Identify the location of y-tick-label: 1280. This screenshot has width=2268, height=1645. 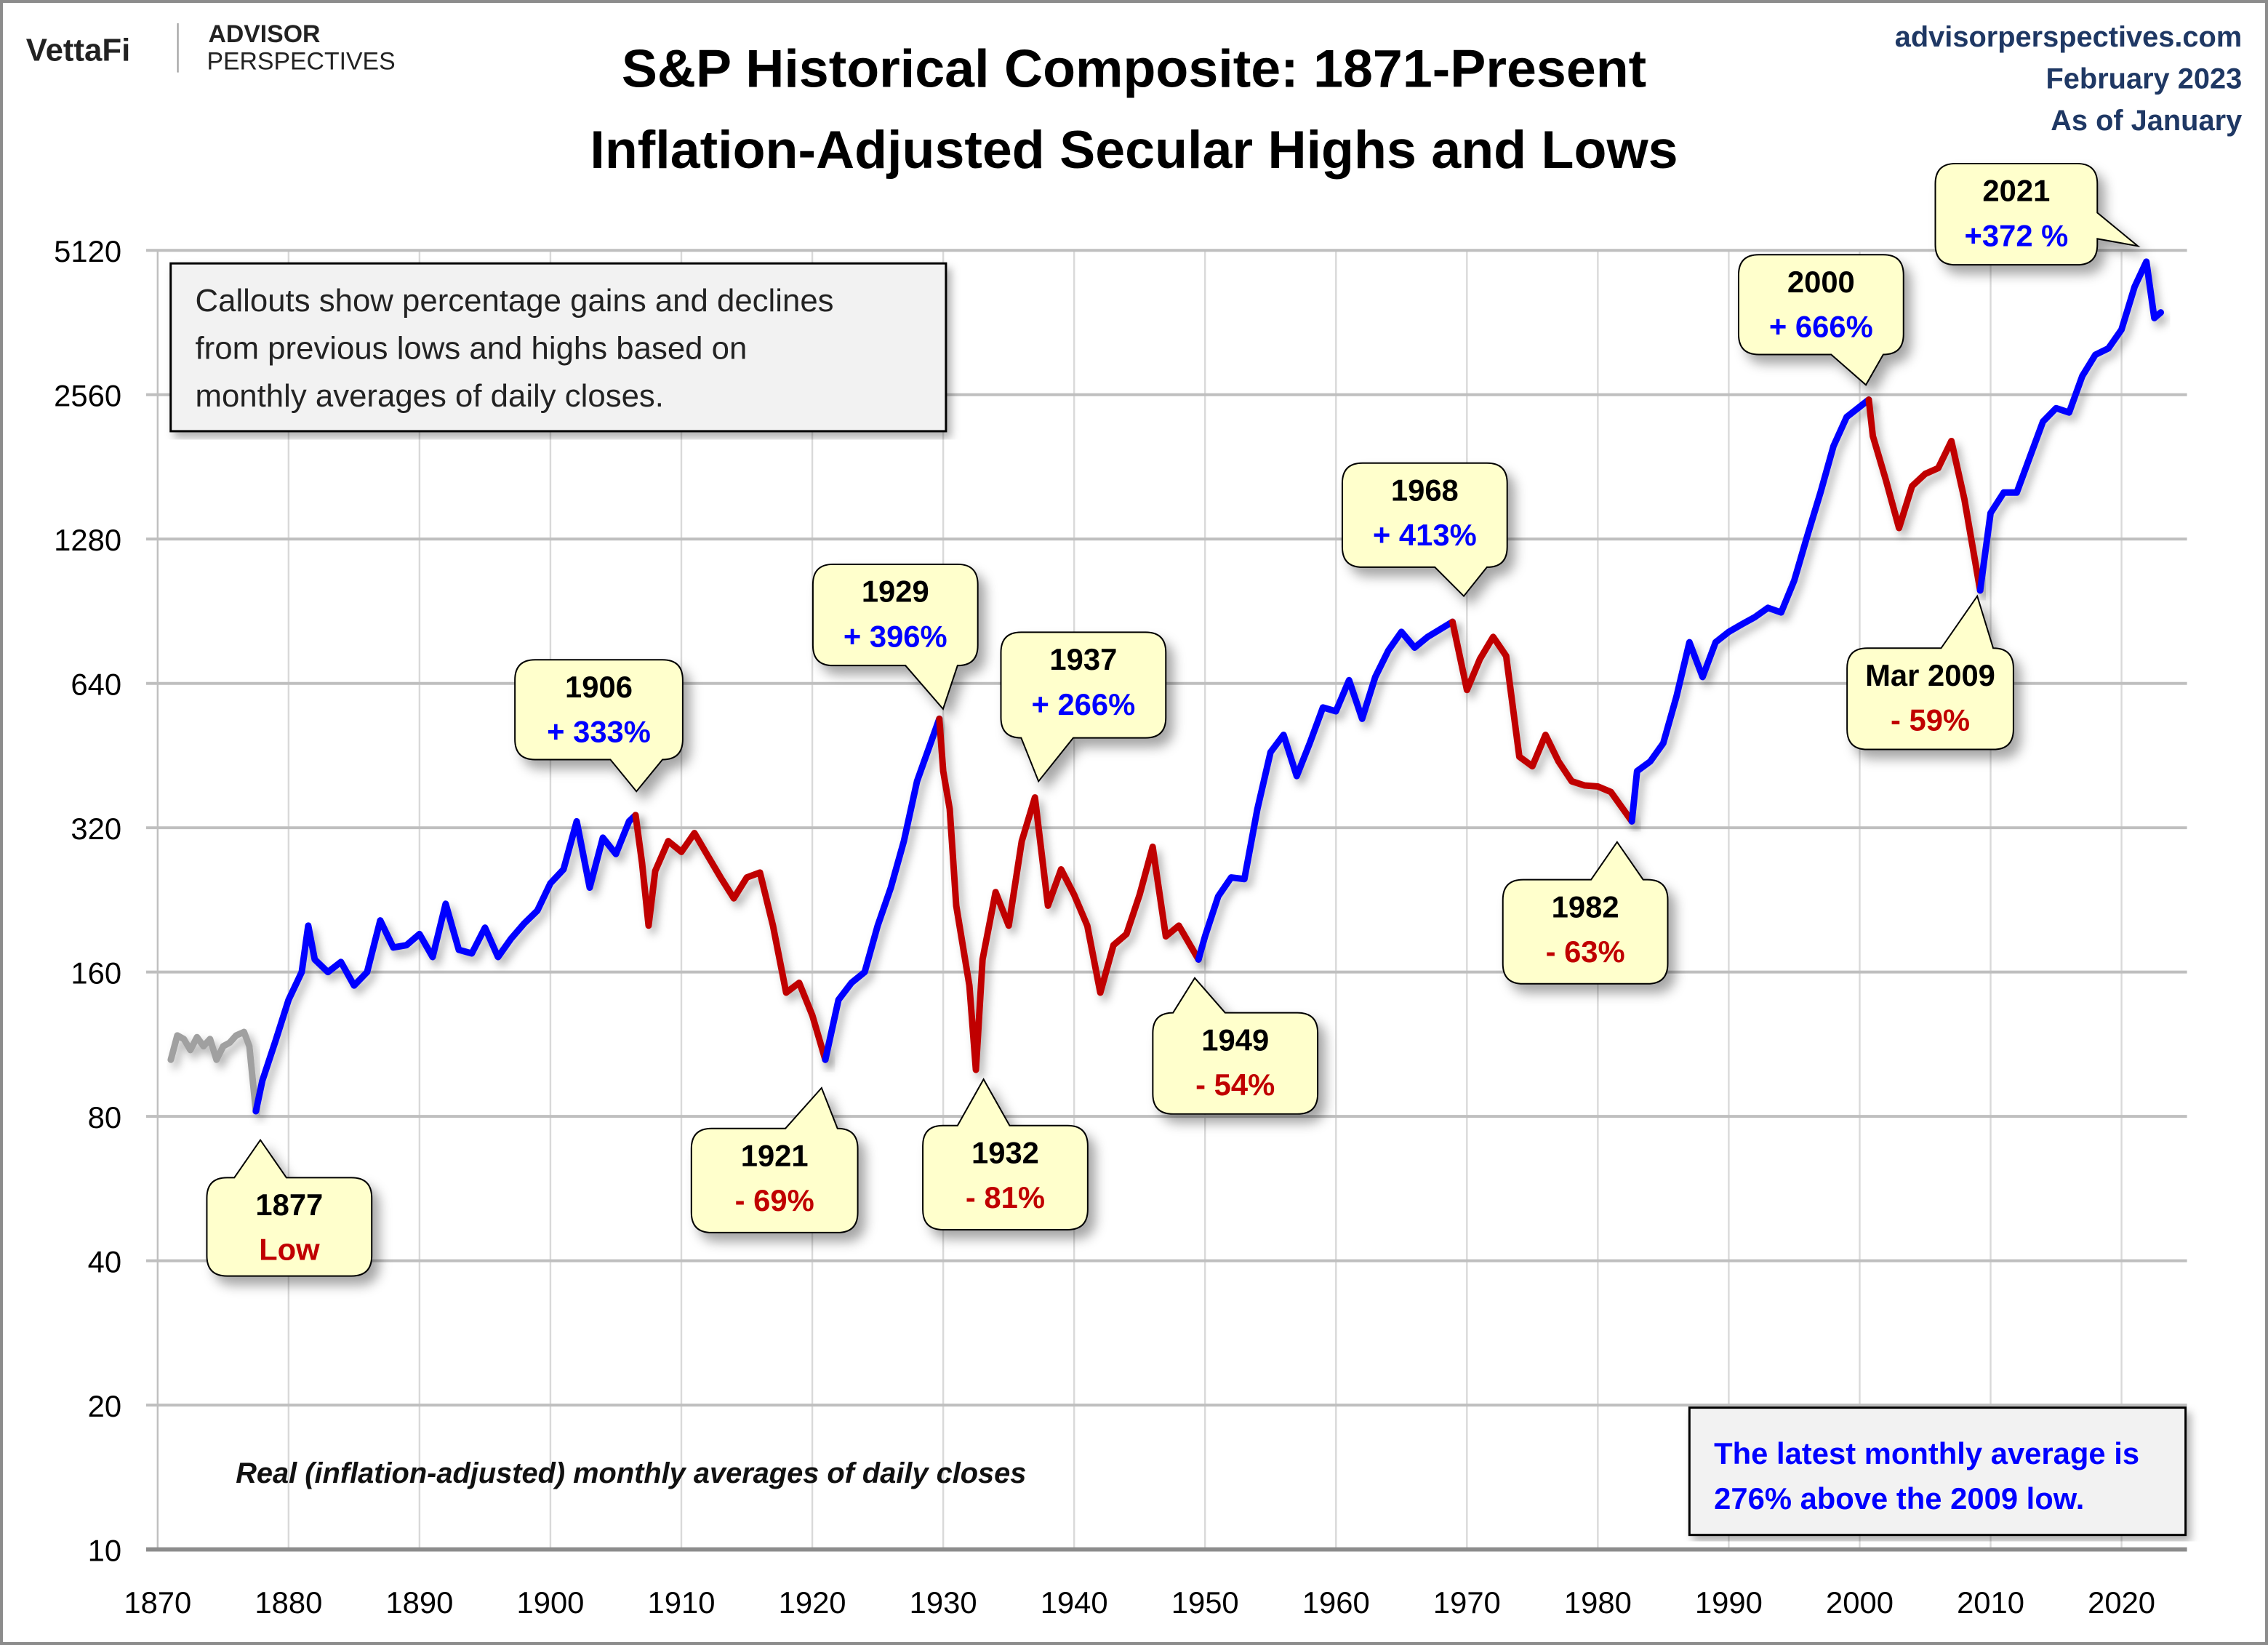
(87, 540).